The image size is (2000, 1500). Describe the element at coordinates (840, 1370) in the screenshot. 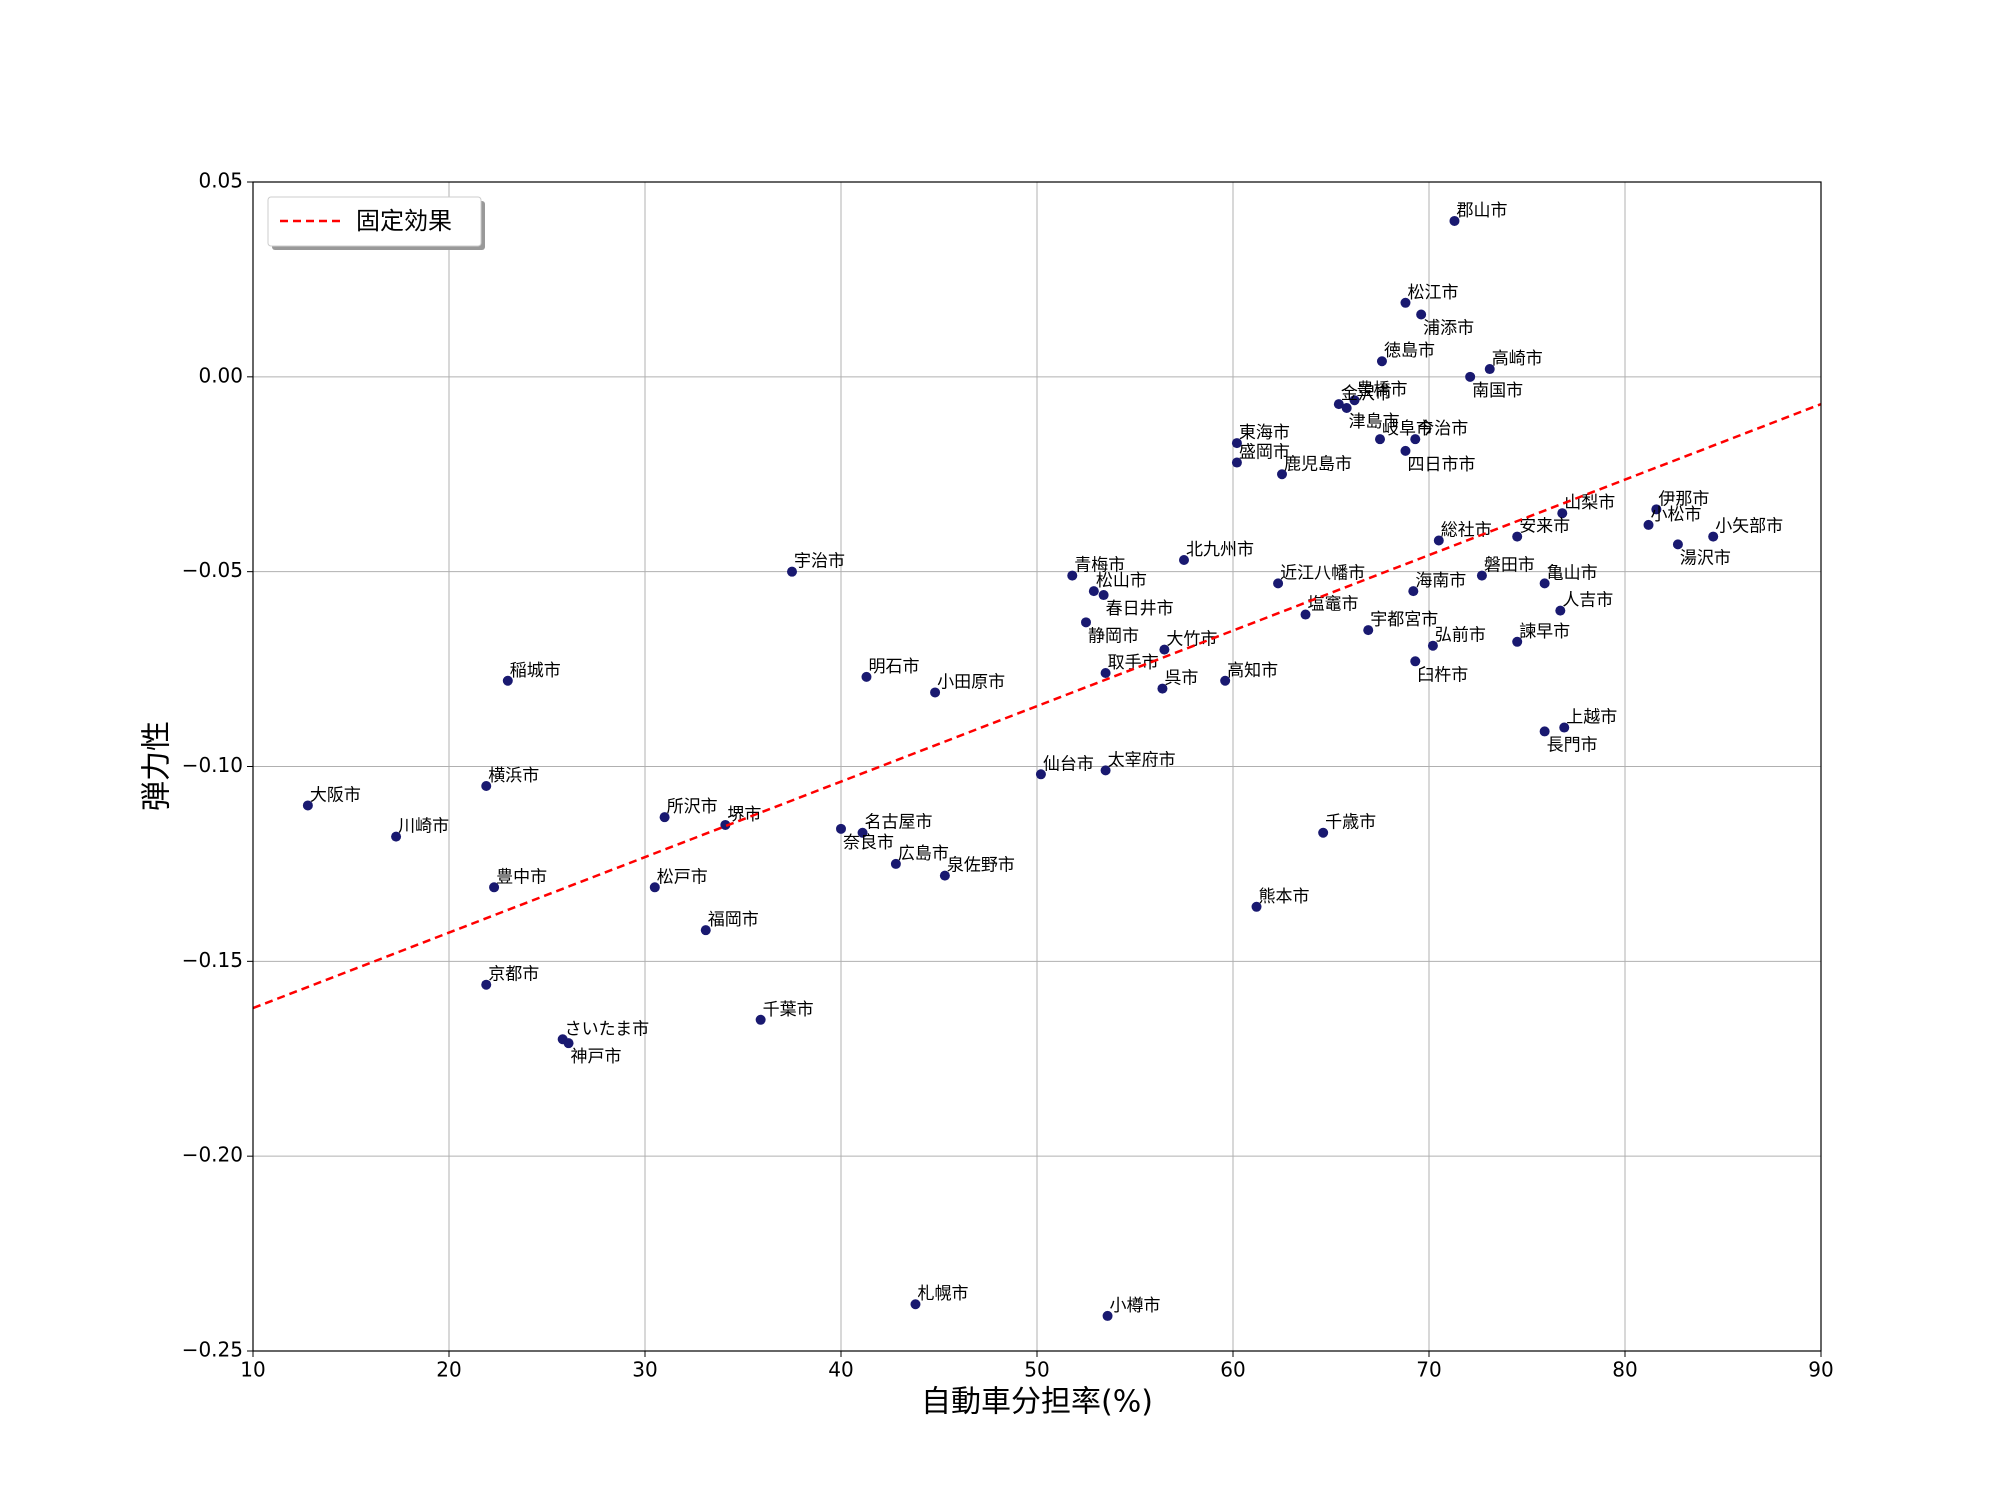

I see `x-tick-label: 40` at that location.